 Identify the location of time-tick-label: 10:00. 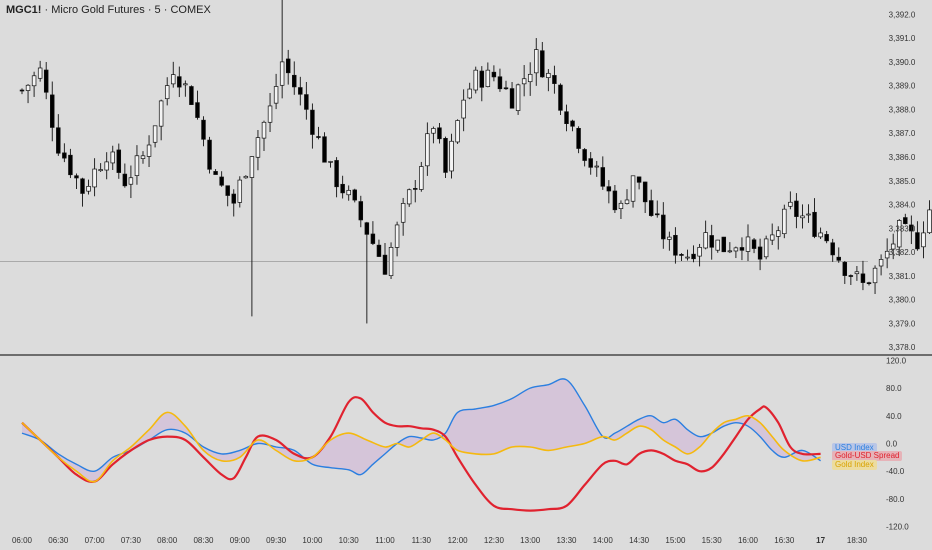
(312, 540).